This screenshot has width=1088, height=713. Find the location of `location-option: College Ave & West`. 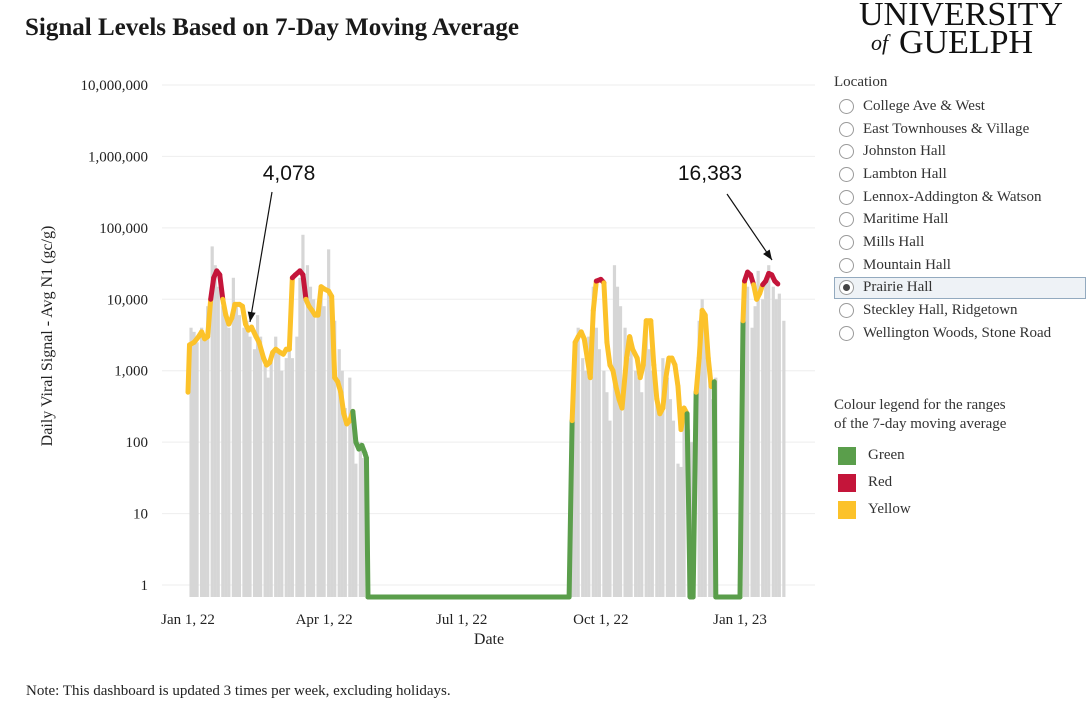

location-option: College Ave & West is located at coordinates (960, 106).